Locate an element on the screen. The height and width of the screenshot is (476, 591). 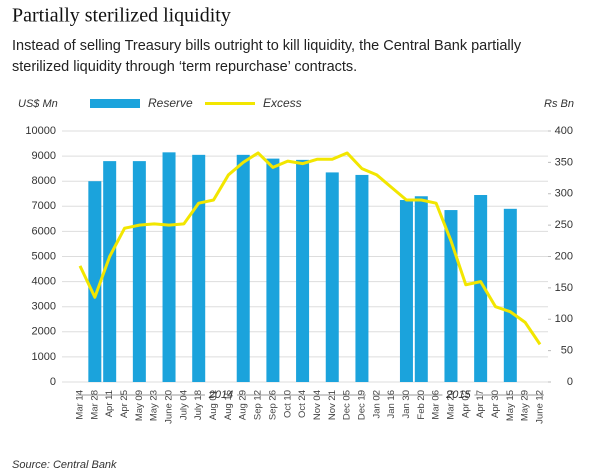
y2-tick-label: 150 is located at coordinates (564, 288).